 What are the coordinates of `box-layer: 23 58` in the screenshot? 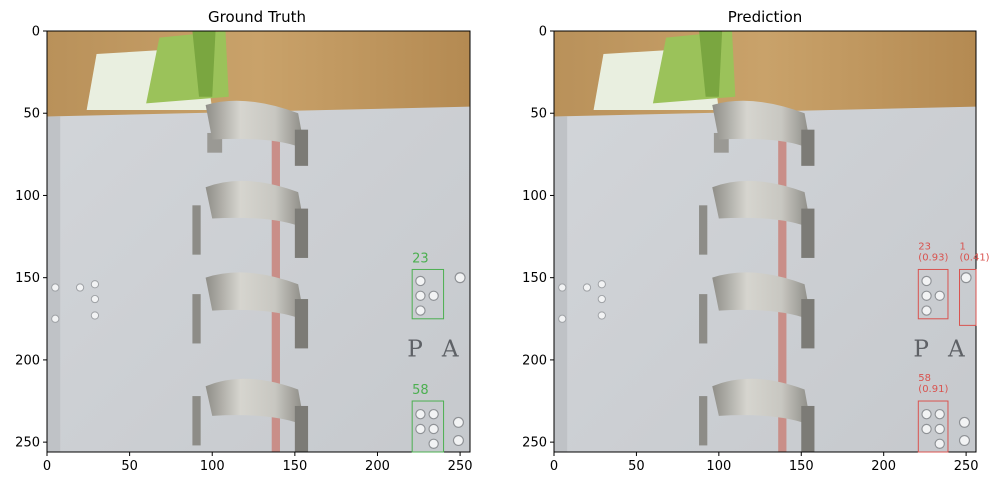 It's located at (428, 352).